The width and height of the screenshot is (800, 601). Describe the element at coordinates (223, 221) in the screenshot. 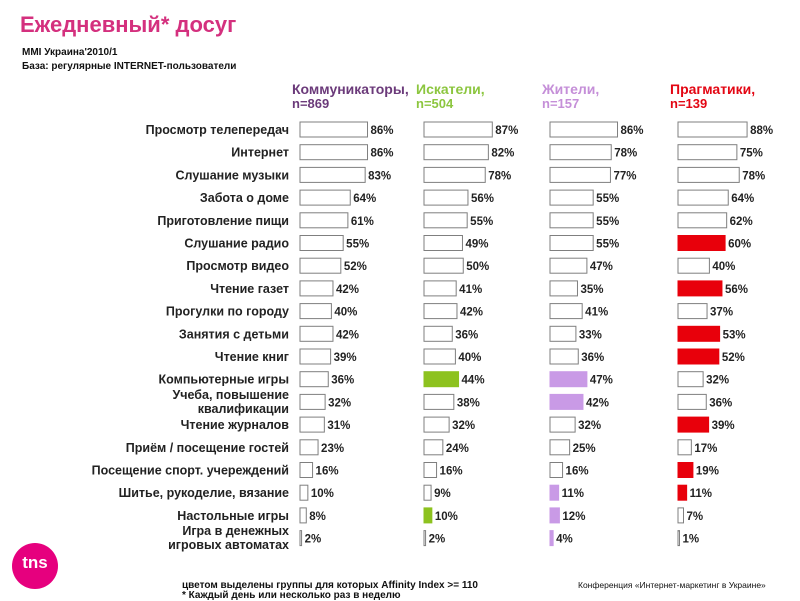

I see `category-label: Приготовление пищи` at that location.